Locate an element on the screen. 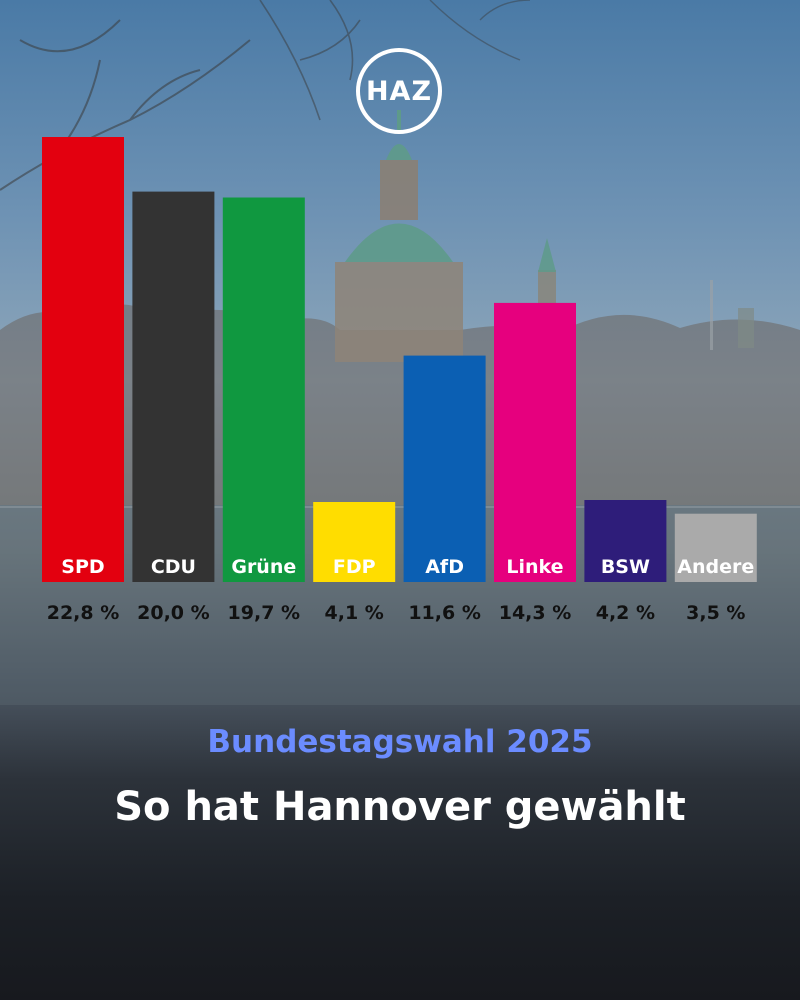 Image resolution: width=800 pixels, height=1000 pixels. bar-label-grüne: Grüne is located at coordinates (263, 567).